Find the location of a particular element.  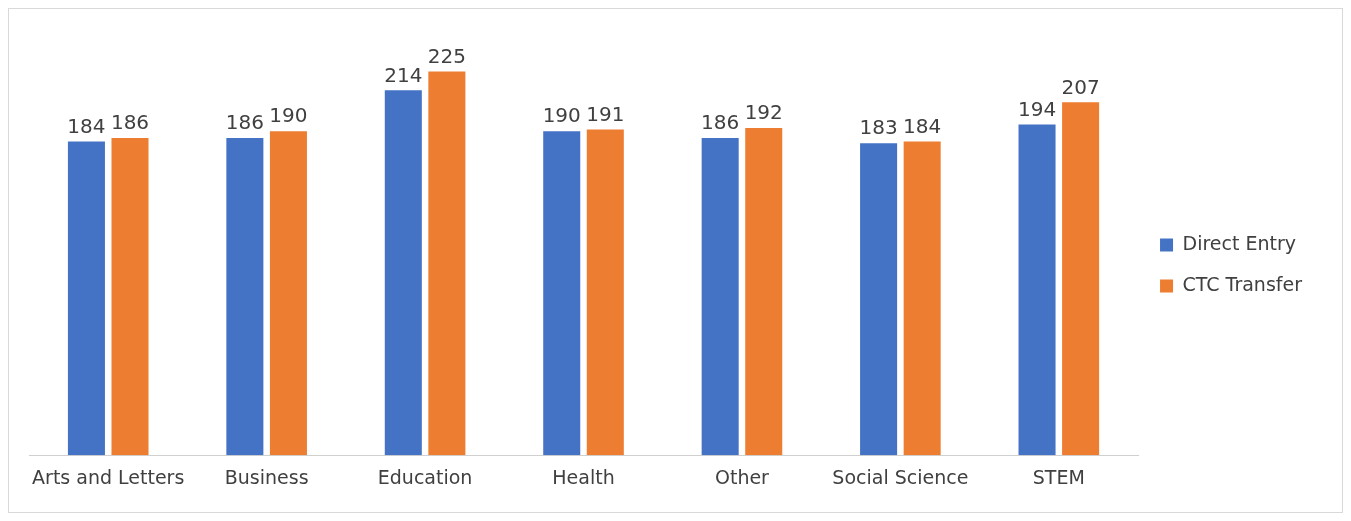

data-label: 214 is located at coordinates (403, 74).